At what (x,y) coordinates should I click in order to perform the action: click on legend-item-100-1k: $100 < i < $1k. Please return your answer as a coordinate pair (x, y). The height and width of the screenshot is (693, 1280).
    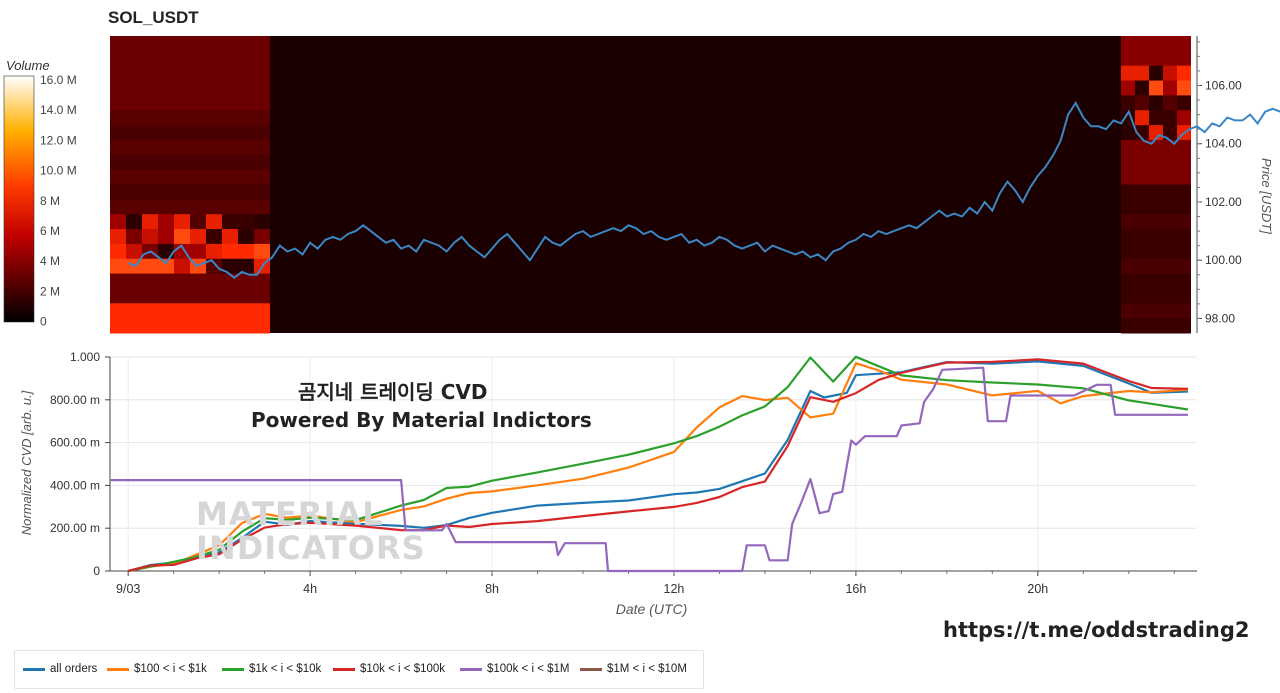
    Looking at the image, I should click on (157, 669).